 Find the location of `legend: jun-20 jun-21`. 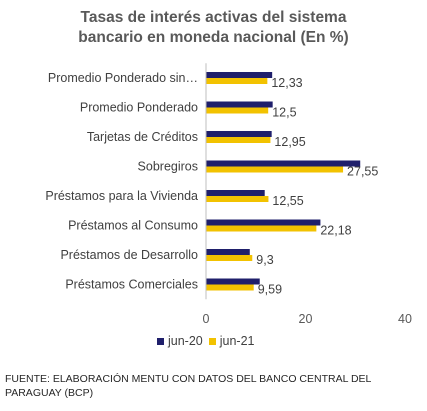

legend: jun-20 jun-21 is located at coordinates (209, 341).